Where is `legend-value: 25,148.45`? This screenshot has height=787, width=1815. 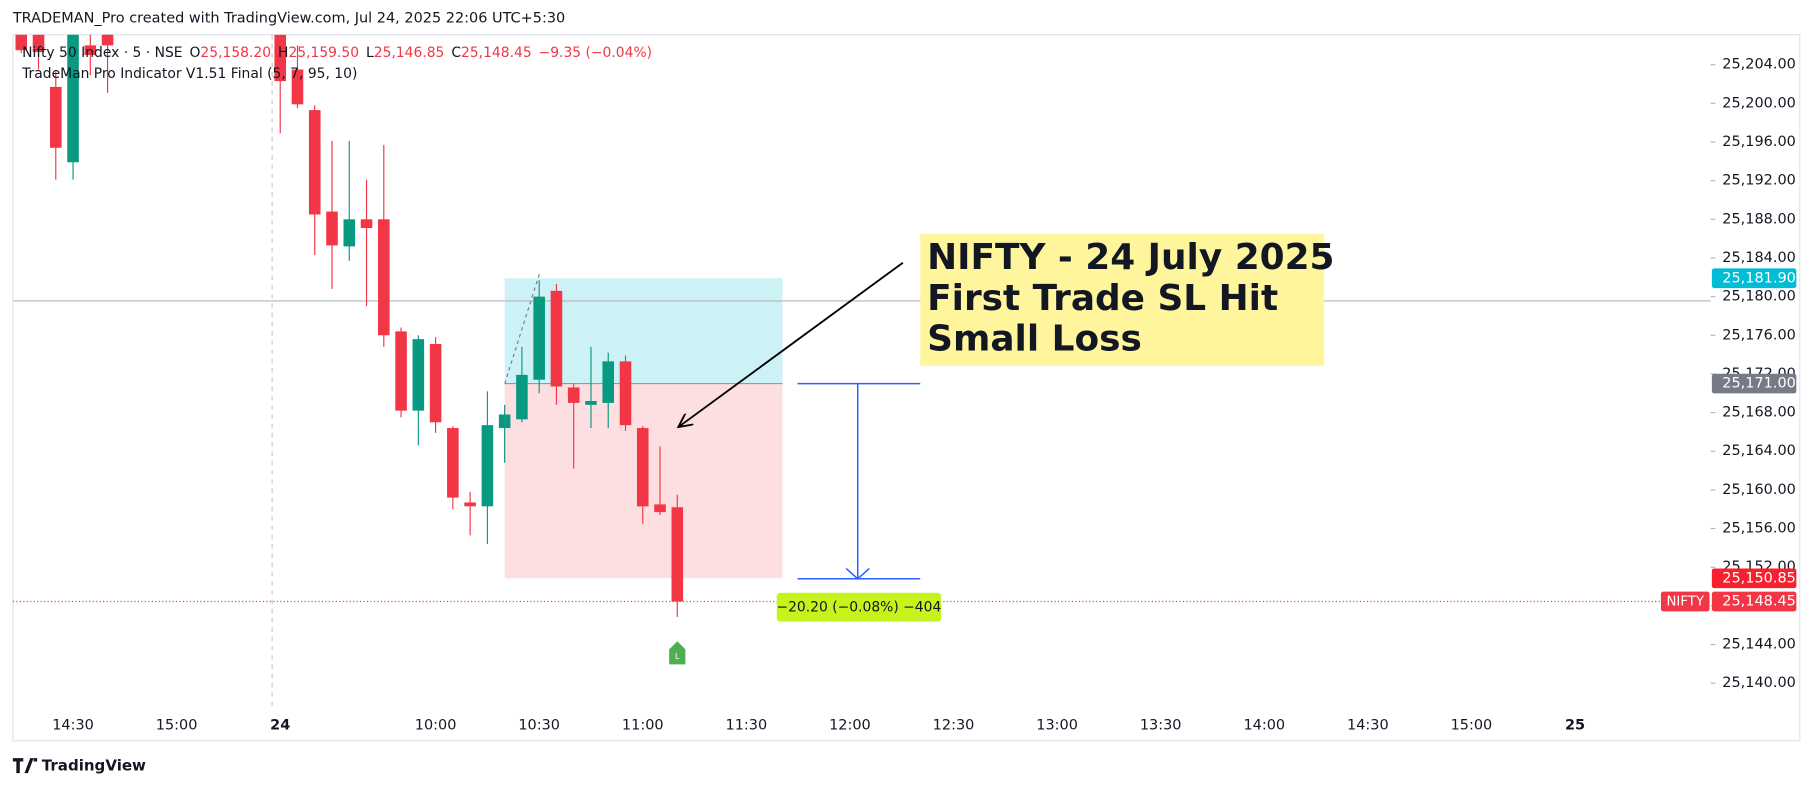
legend-value: 25,148.45 is located at coordinates (496, 53).